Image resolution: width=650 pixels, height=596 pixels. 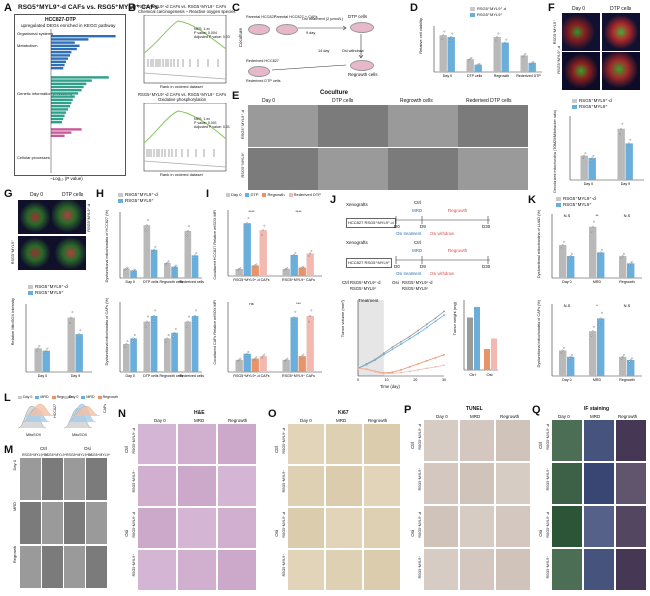 I want to click on panel-g-col-0: Day 0, so click(x=37, y=195).